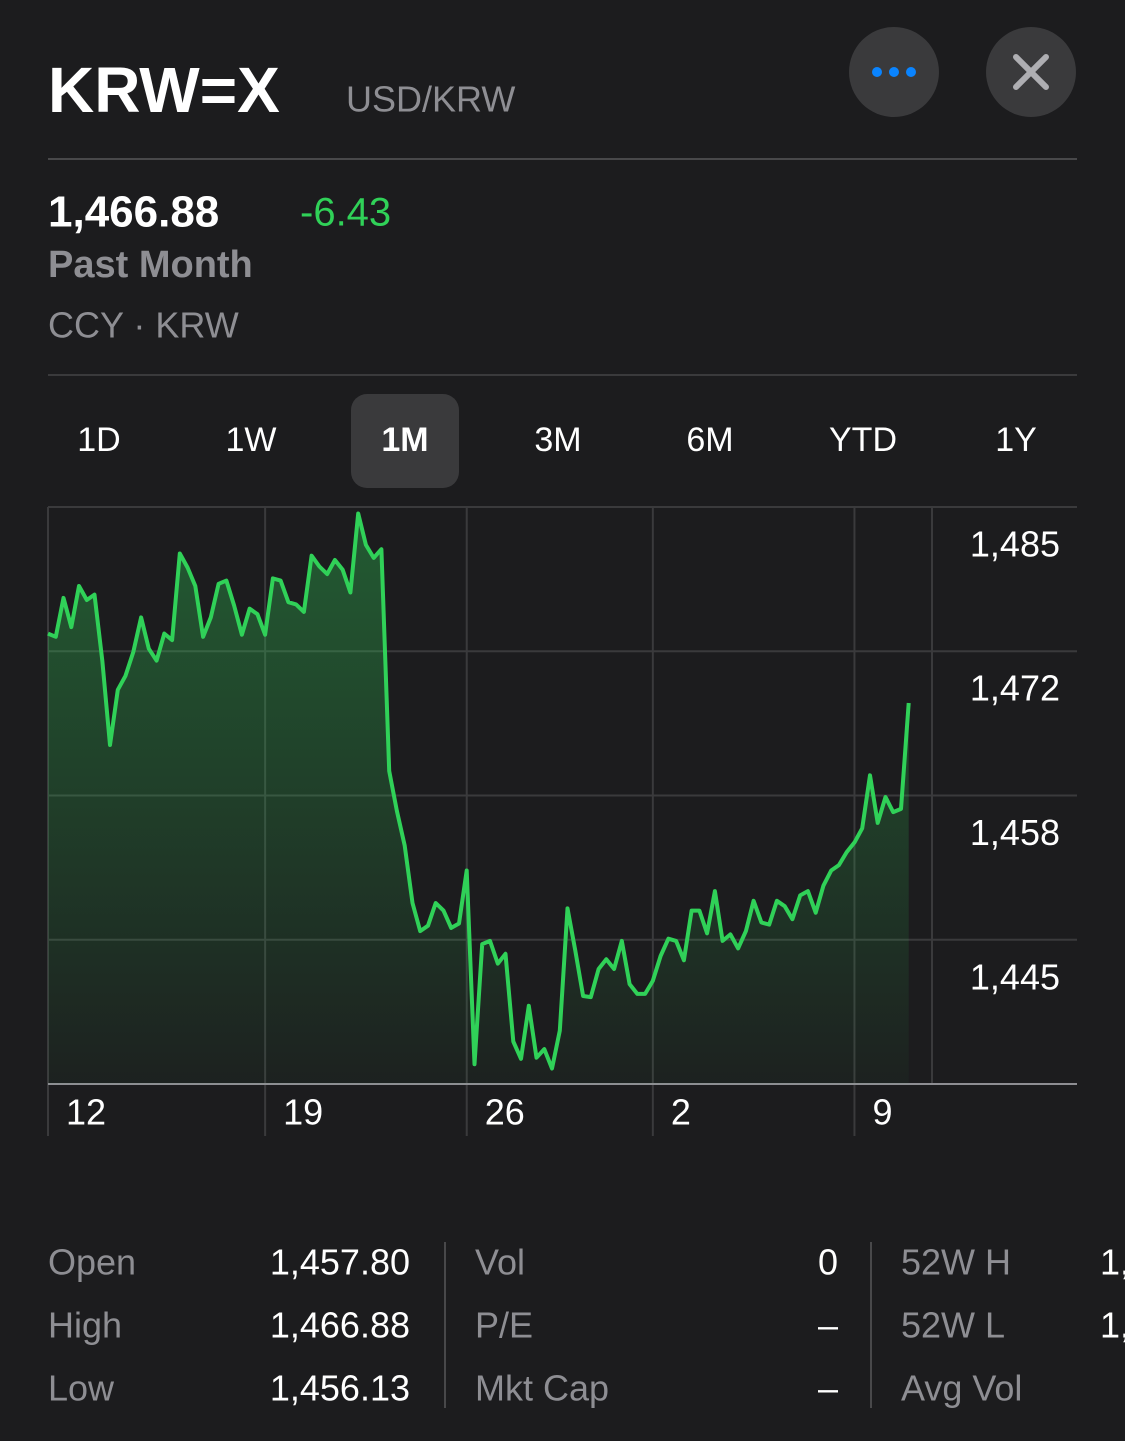 The width and height of the screenshot is (1125, 1441). What do you see at coordinates (303, 1112) in the screenshot?
I see `x-tick-label: 19` at bounding box center [303, 1112].